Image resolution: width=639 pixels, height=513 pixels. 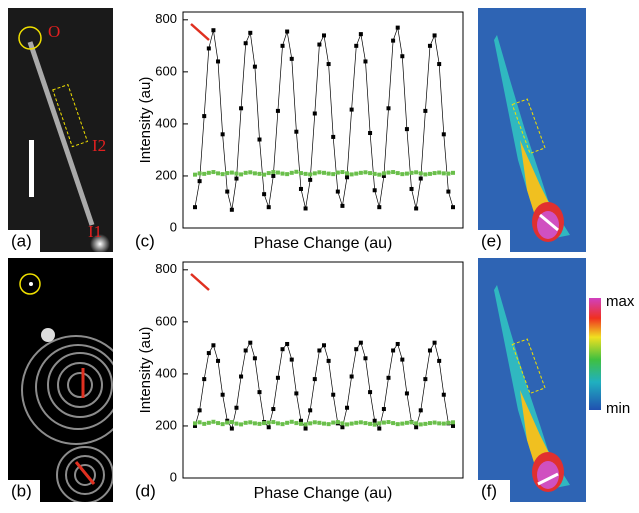 What do you see at coordinates (166, 372) in the screenshot?
I see `y-tick-label: 400` at bounding box center [166, 372].